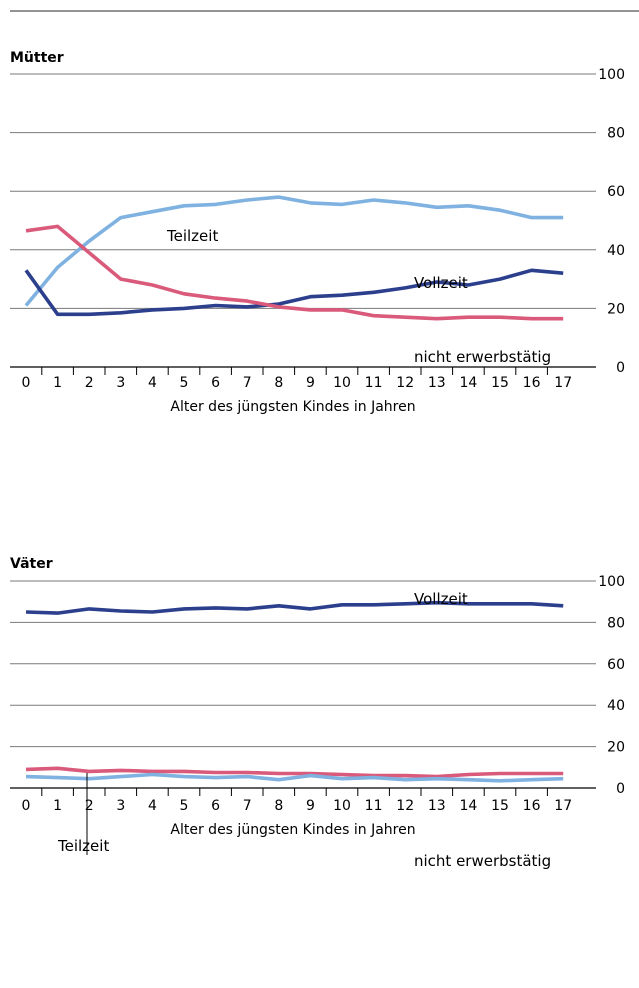  What do you see at coordinates (31, 564) in the screenshot?
I see `panel-title: Väter` at bounding box center [31, 564].